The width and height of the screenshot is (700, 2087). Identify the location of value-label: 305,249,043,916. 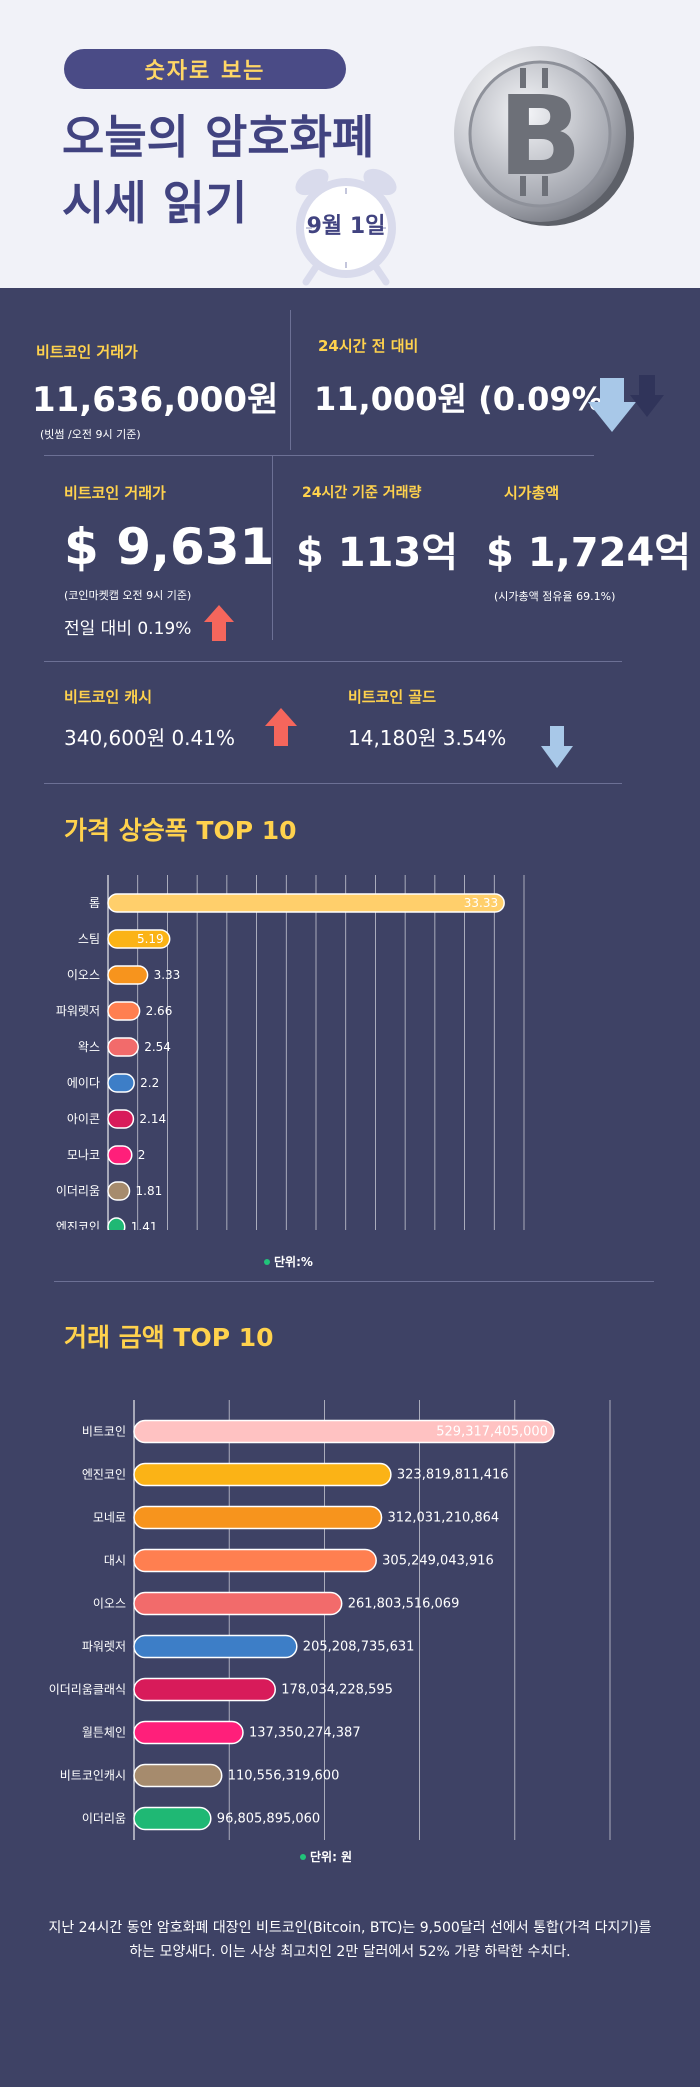
(438, 1561).